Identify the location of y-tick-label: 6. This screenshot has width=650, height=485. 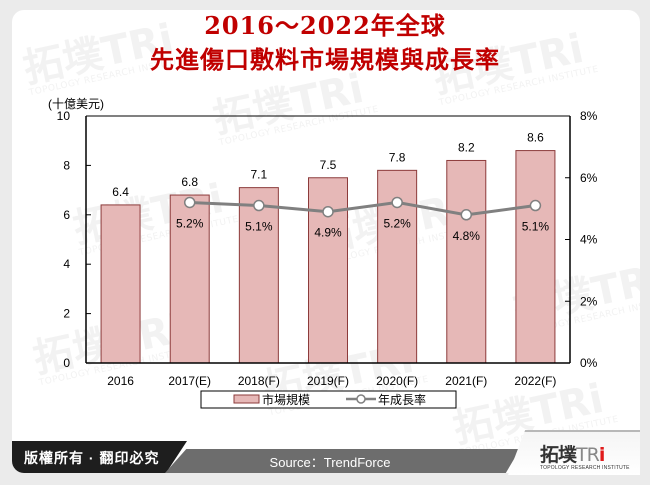
(66, 215).